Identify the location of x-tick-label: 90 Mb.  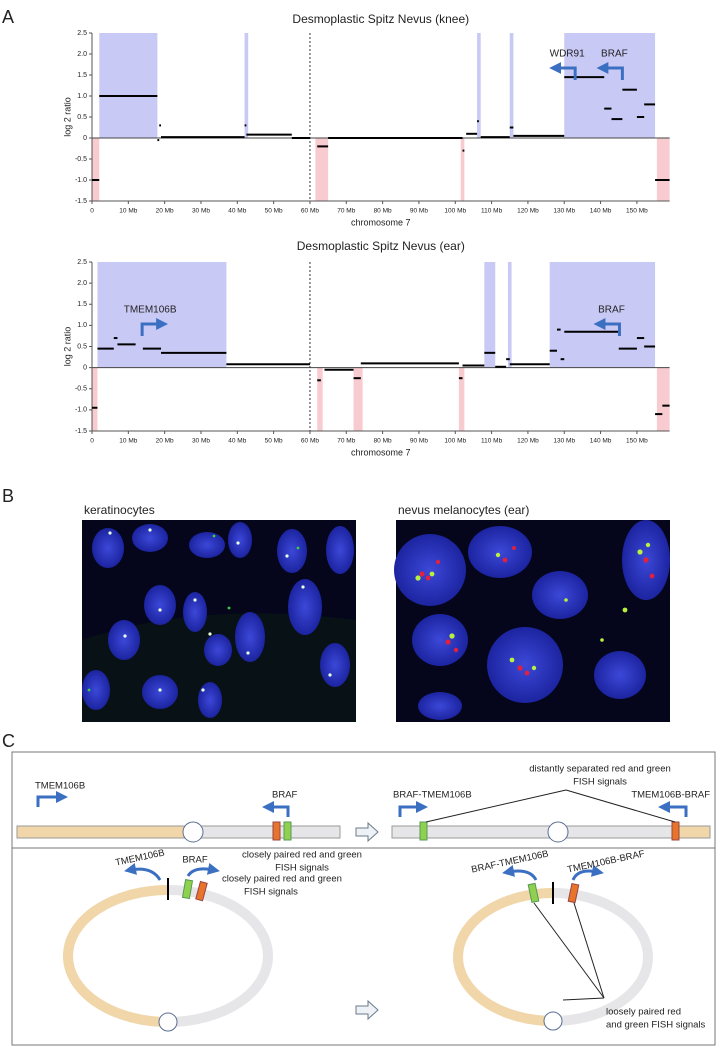
(419, 211).